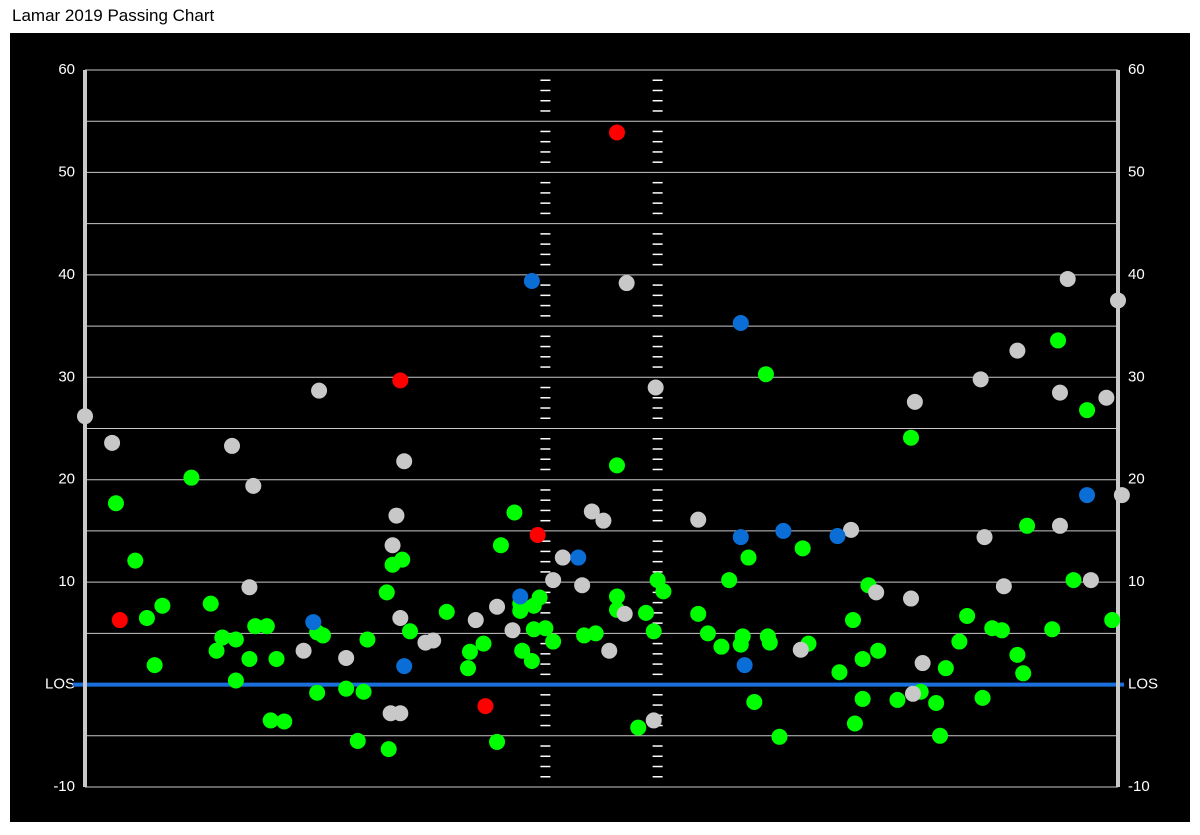 This screenshot has width=1200, height=835. Describe the element at coordinates (1136, 171) in the screenshot. I see `y2-tick-label: 50` at that location.